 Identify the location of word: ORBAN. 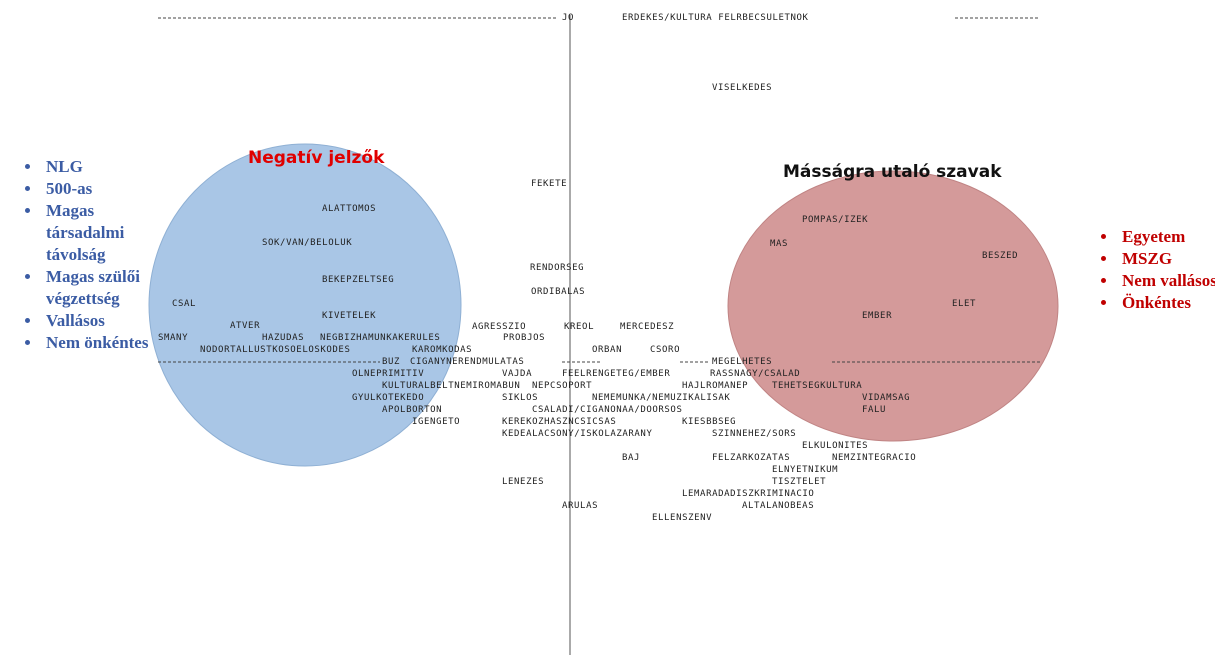
(607, 350).